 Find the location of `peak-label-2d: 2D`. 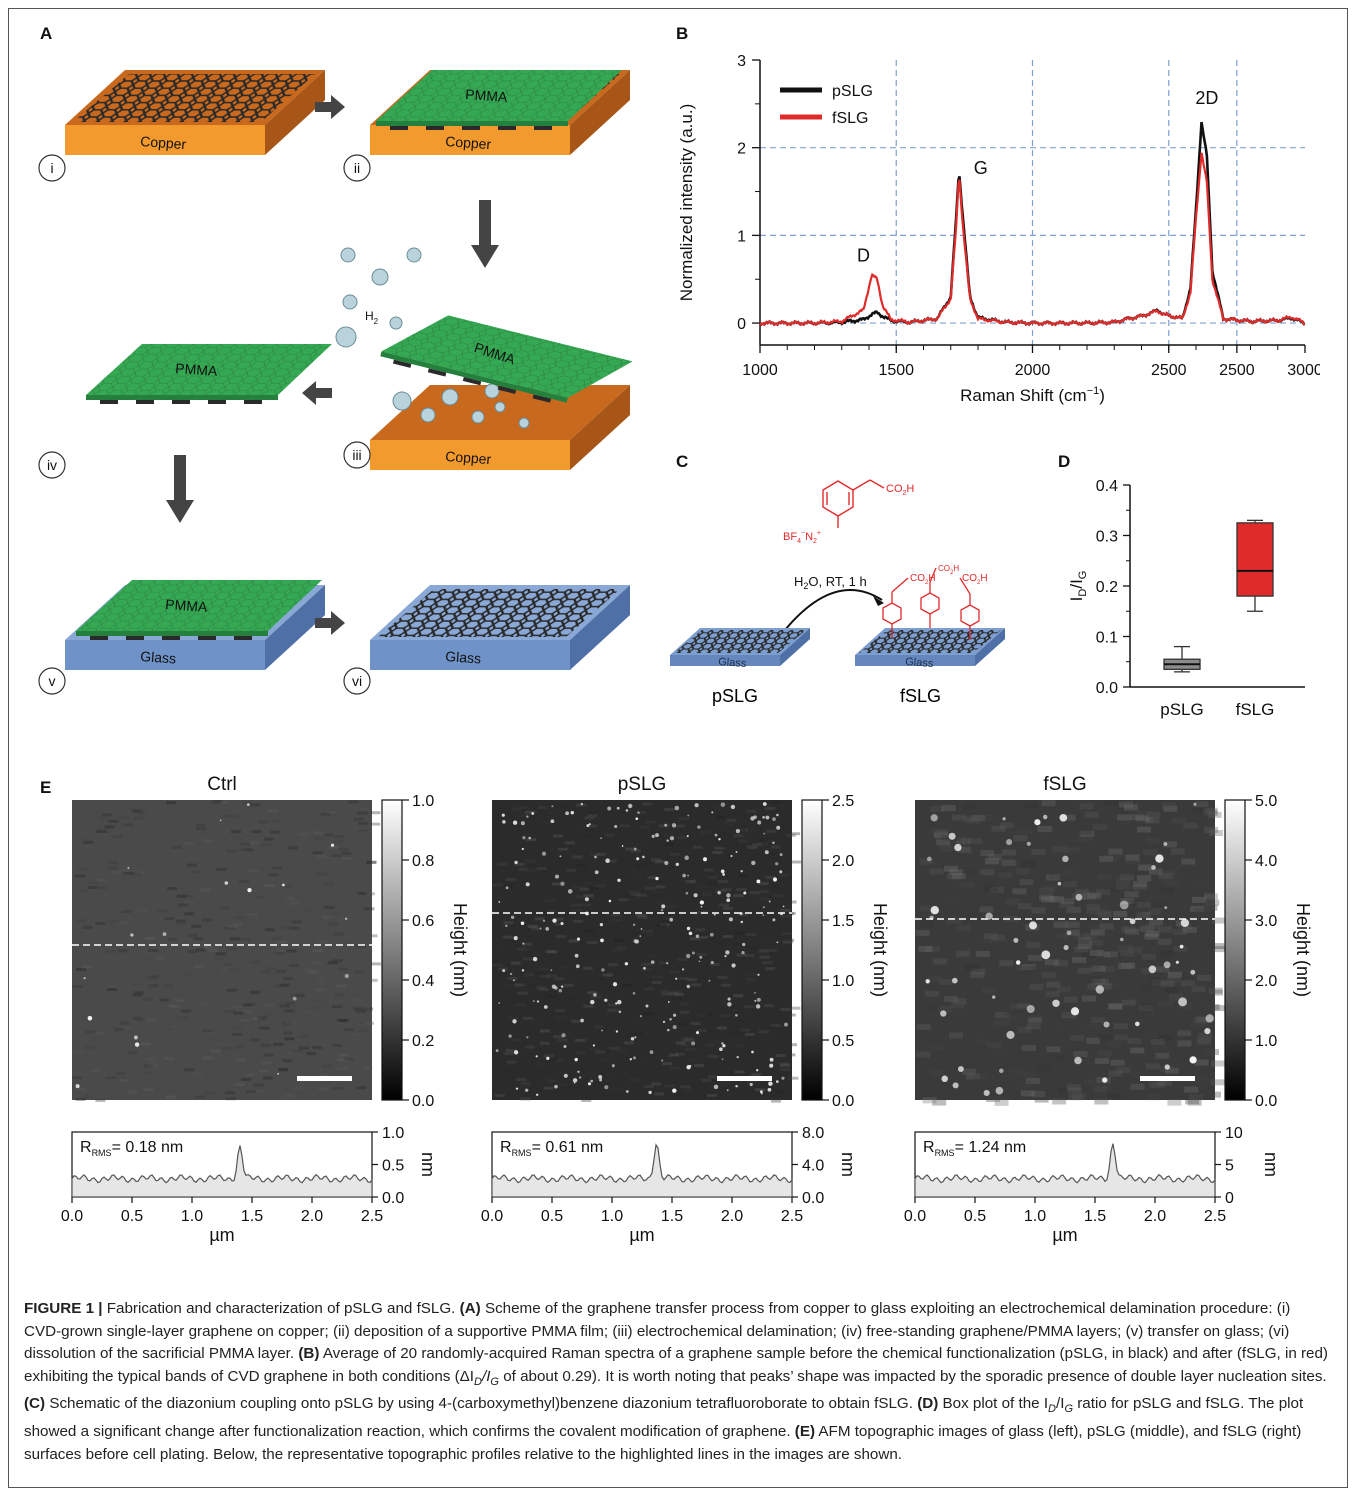

peak-label-2d: 2D is located at coordinates (1206, 98).